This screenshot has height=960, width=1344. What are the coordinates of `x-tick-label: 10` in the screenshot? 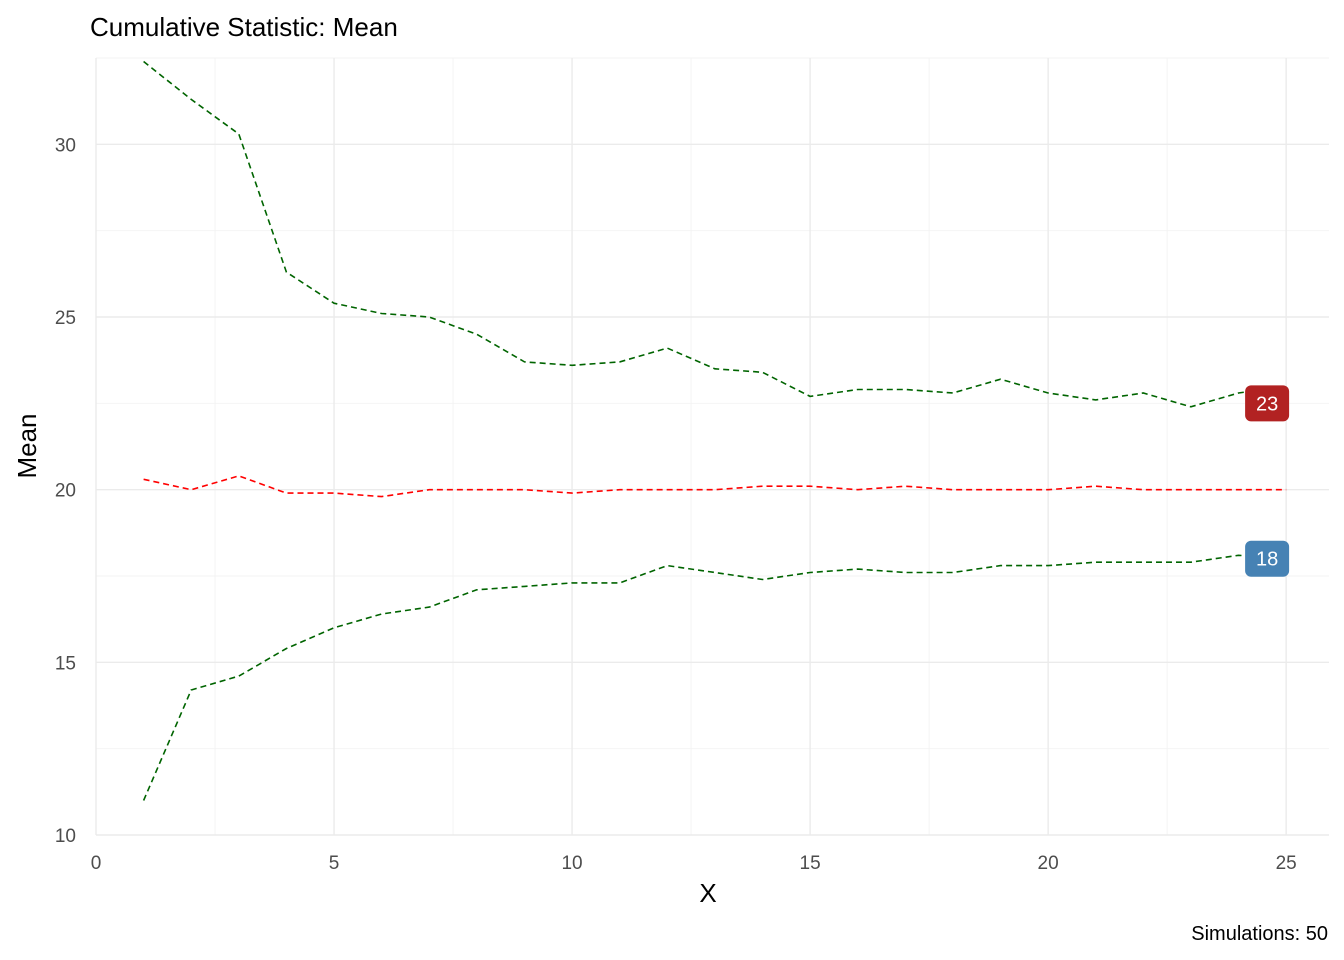 It's located at (571, 863).